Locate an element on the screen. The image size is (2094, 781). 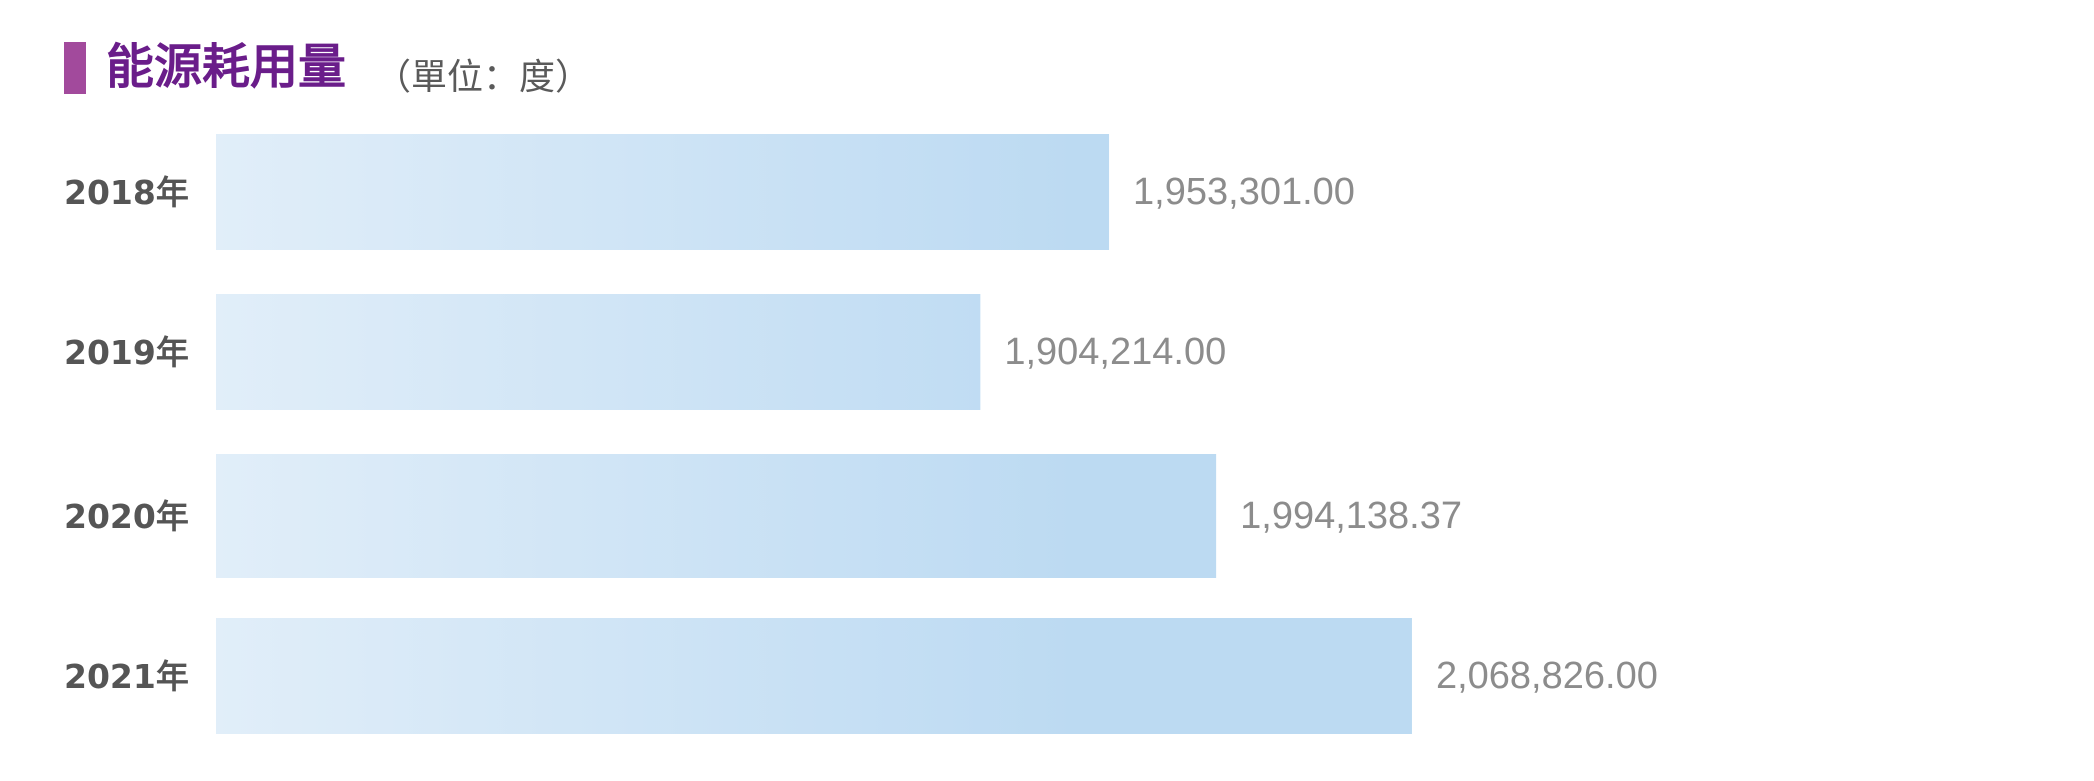
title-accent-bar is located at coordinates (75, 68).